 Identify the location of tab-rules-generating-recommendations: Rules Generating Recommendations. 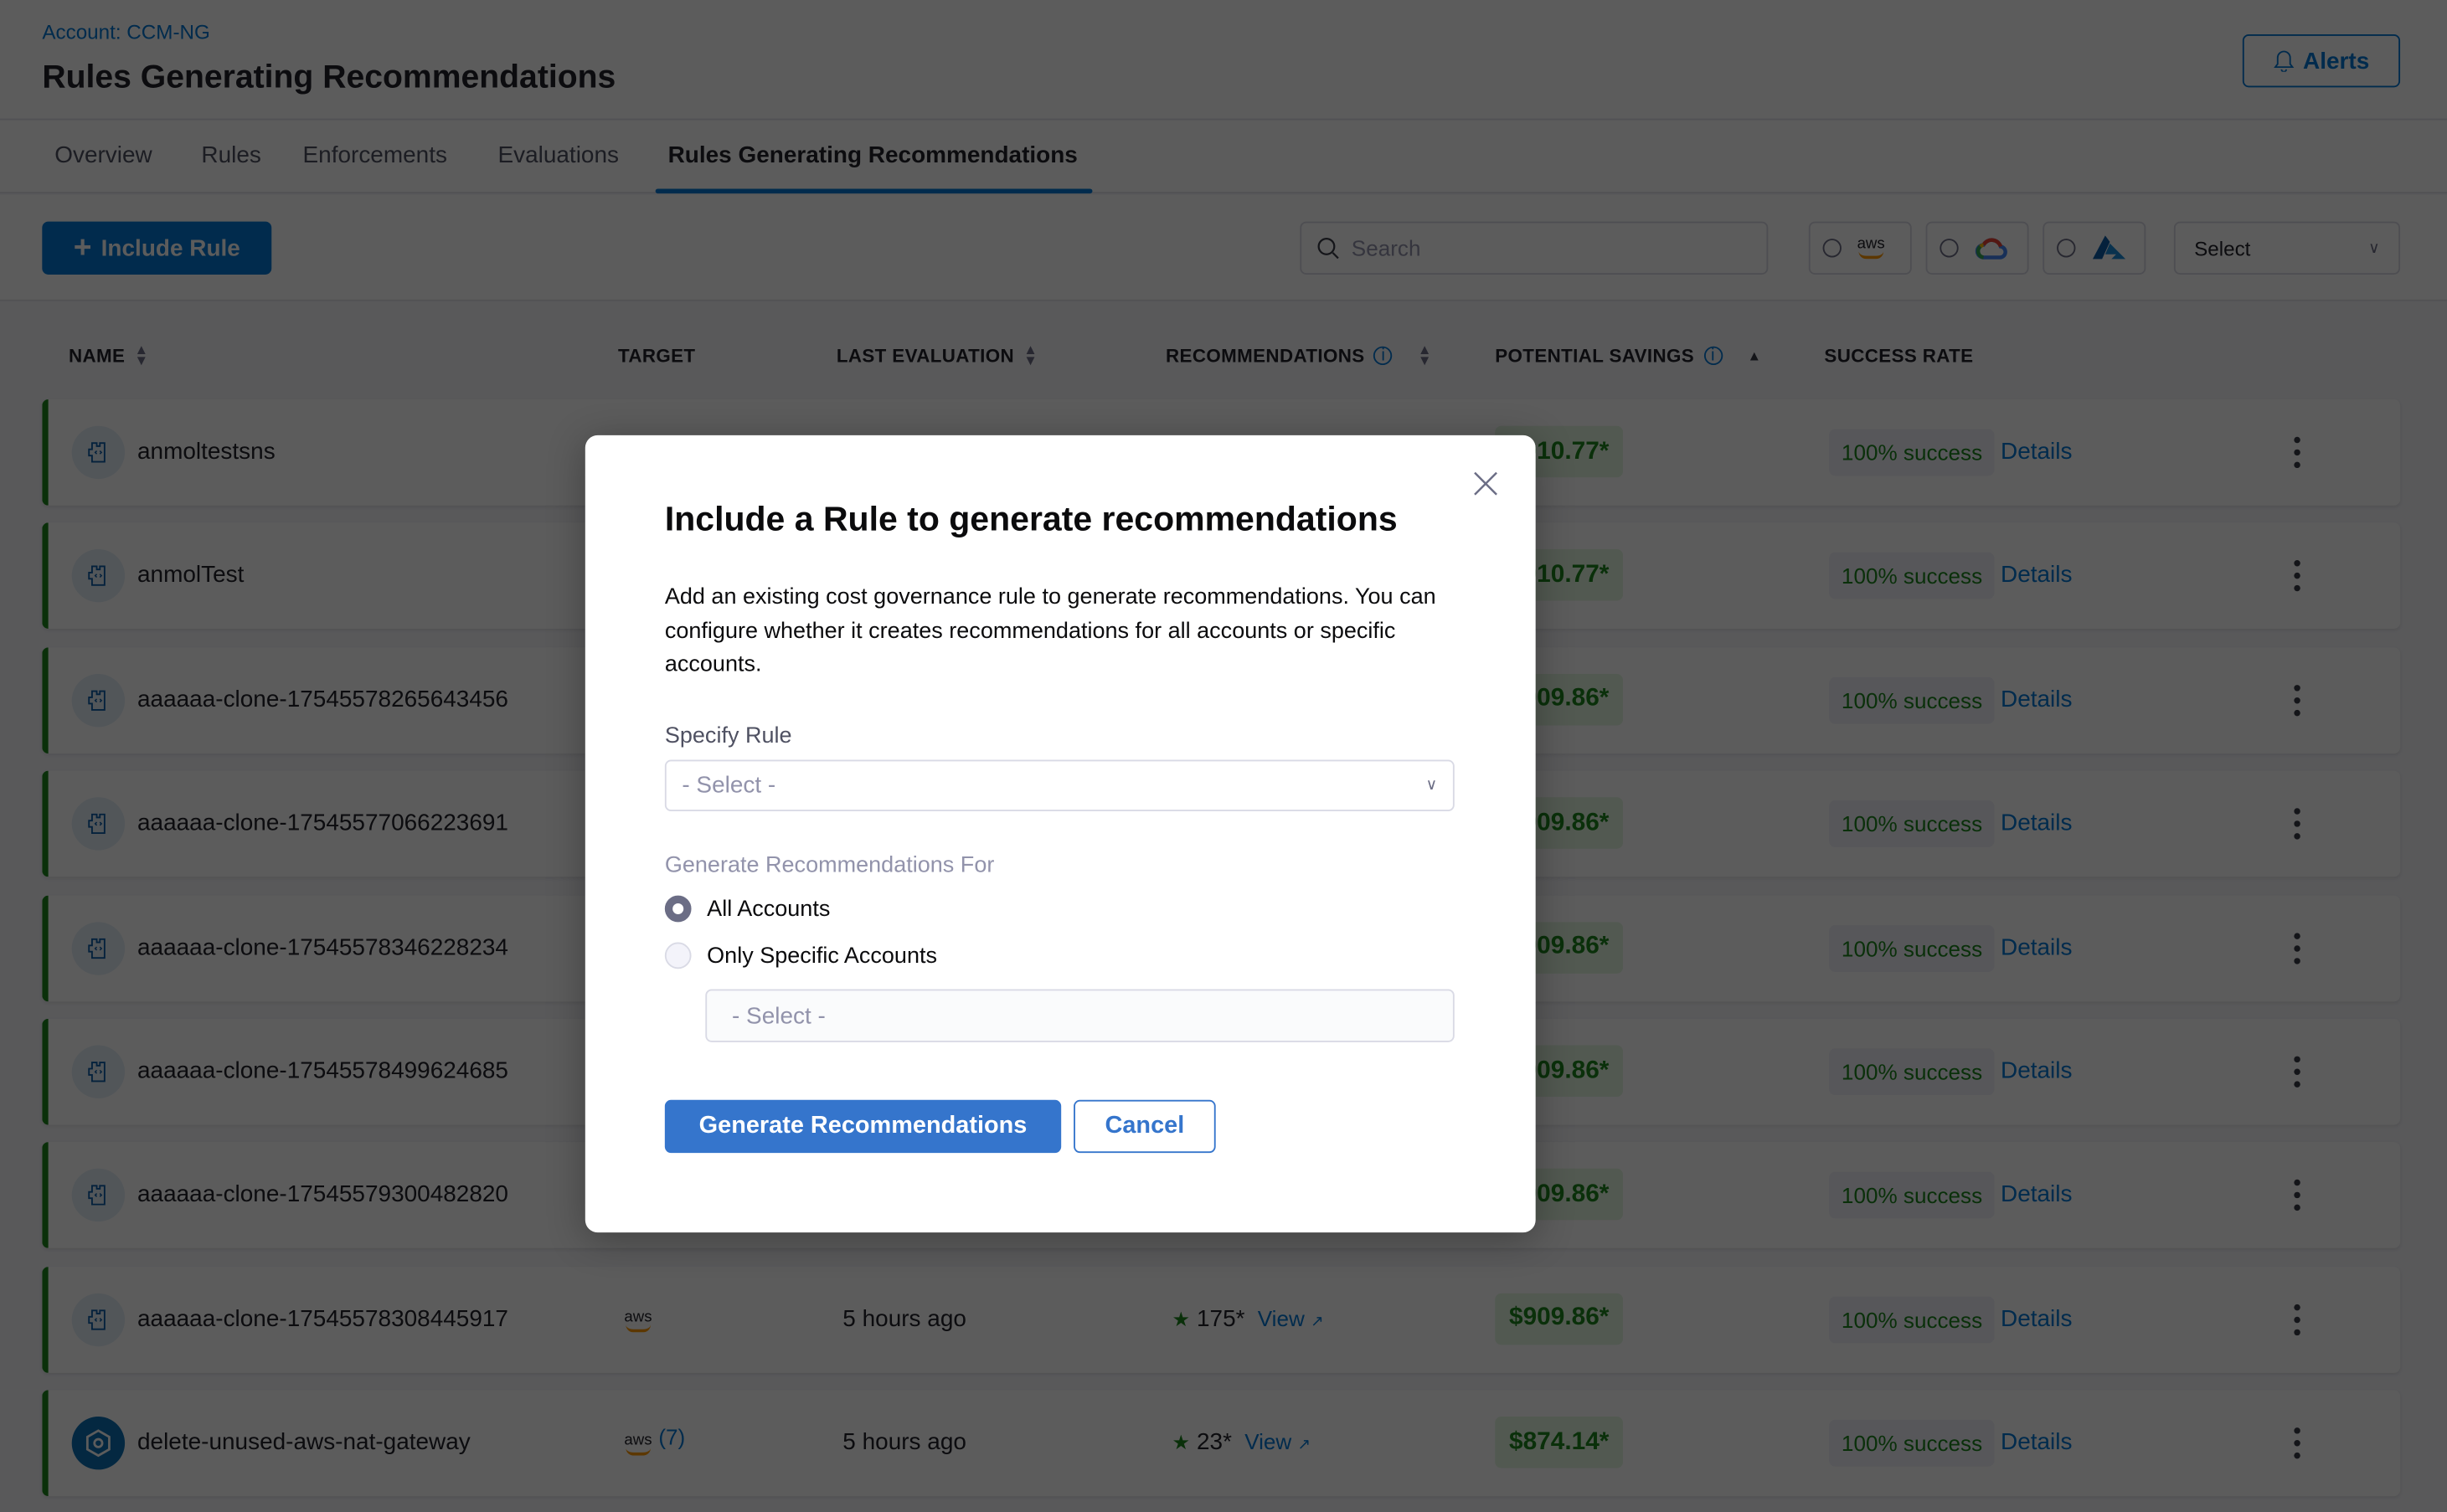
(873, 155).